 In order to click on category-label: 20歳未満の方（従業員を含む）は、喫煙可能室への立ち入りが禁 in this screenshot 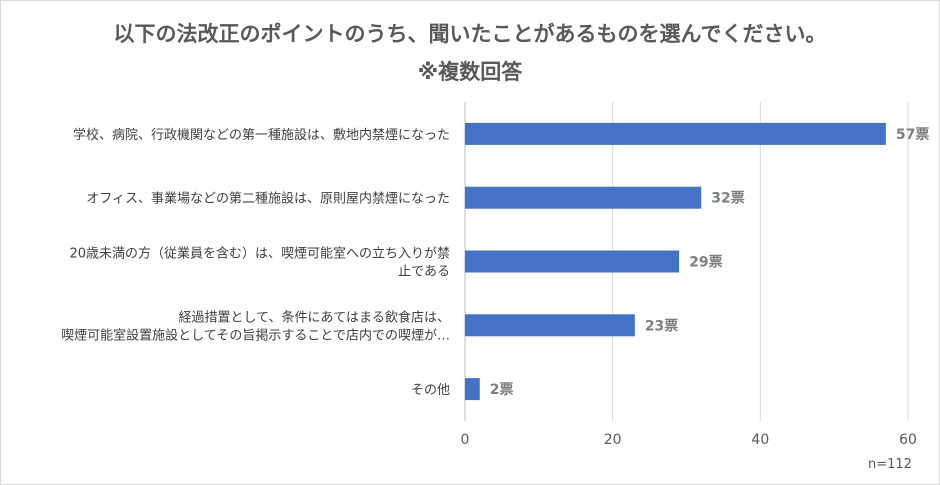, I will do `click(259, 254)`.